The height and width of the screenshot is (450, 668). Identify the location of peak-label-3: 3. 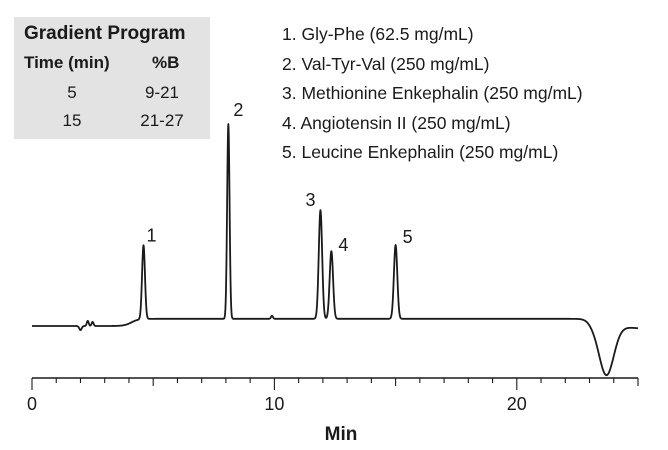
(310, 200).